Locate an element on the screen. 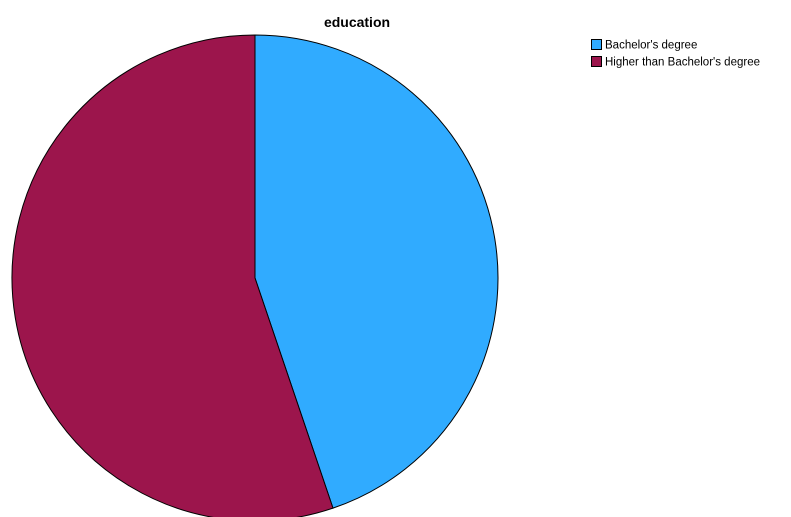 Image resolution: width=791 pixels, height=517 pixels. chart-title: education is located at coordinates (357, 22).